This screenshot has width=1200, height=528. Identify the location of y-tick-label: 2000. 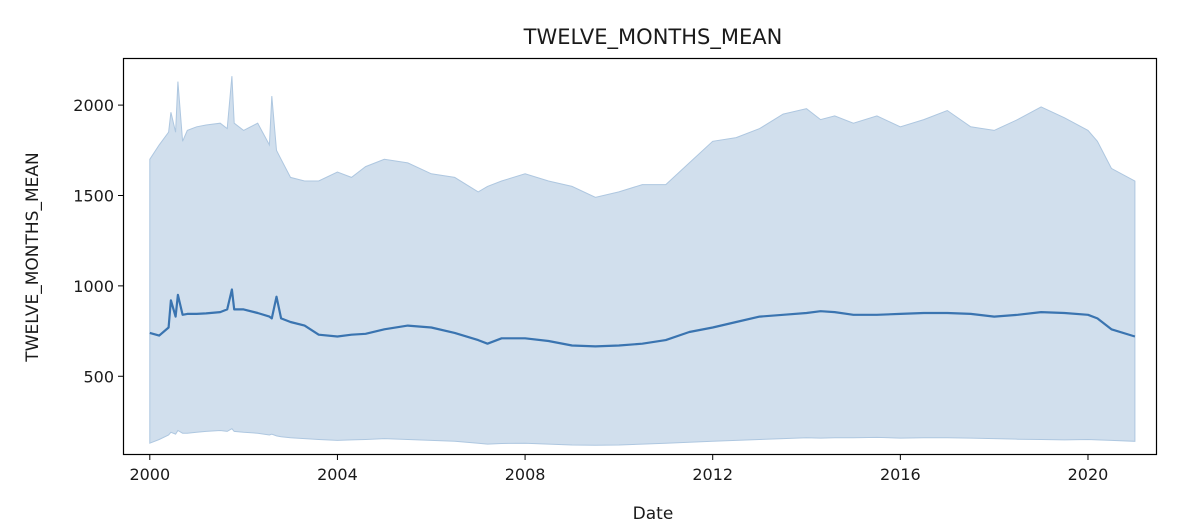
(93, 105).